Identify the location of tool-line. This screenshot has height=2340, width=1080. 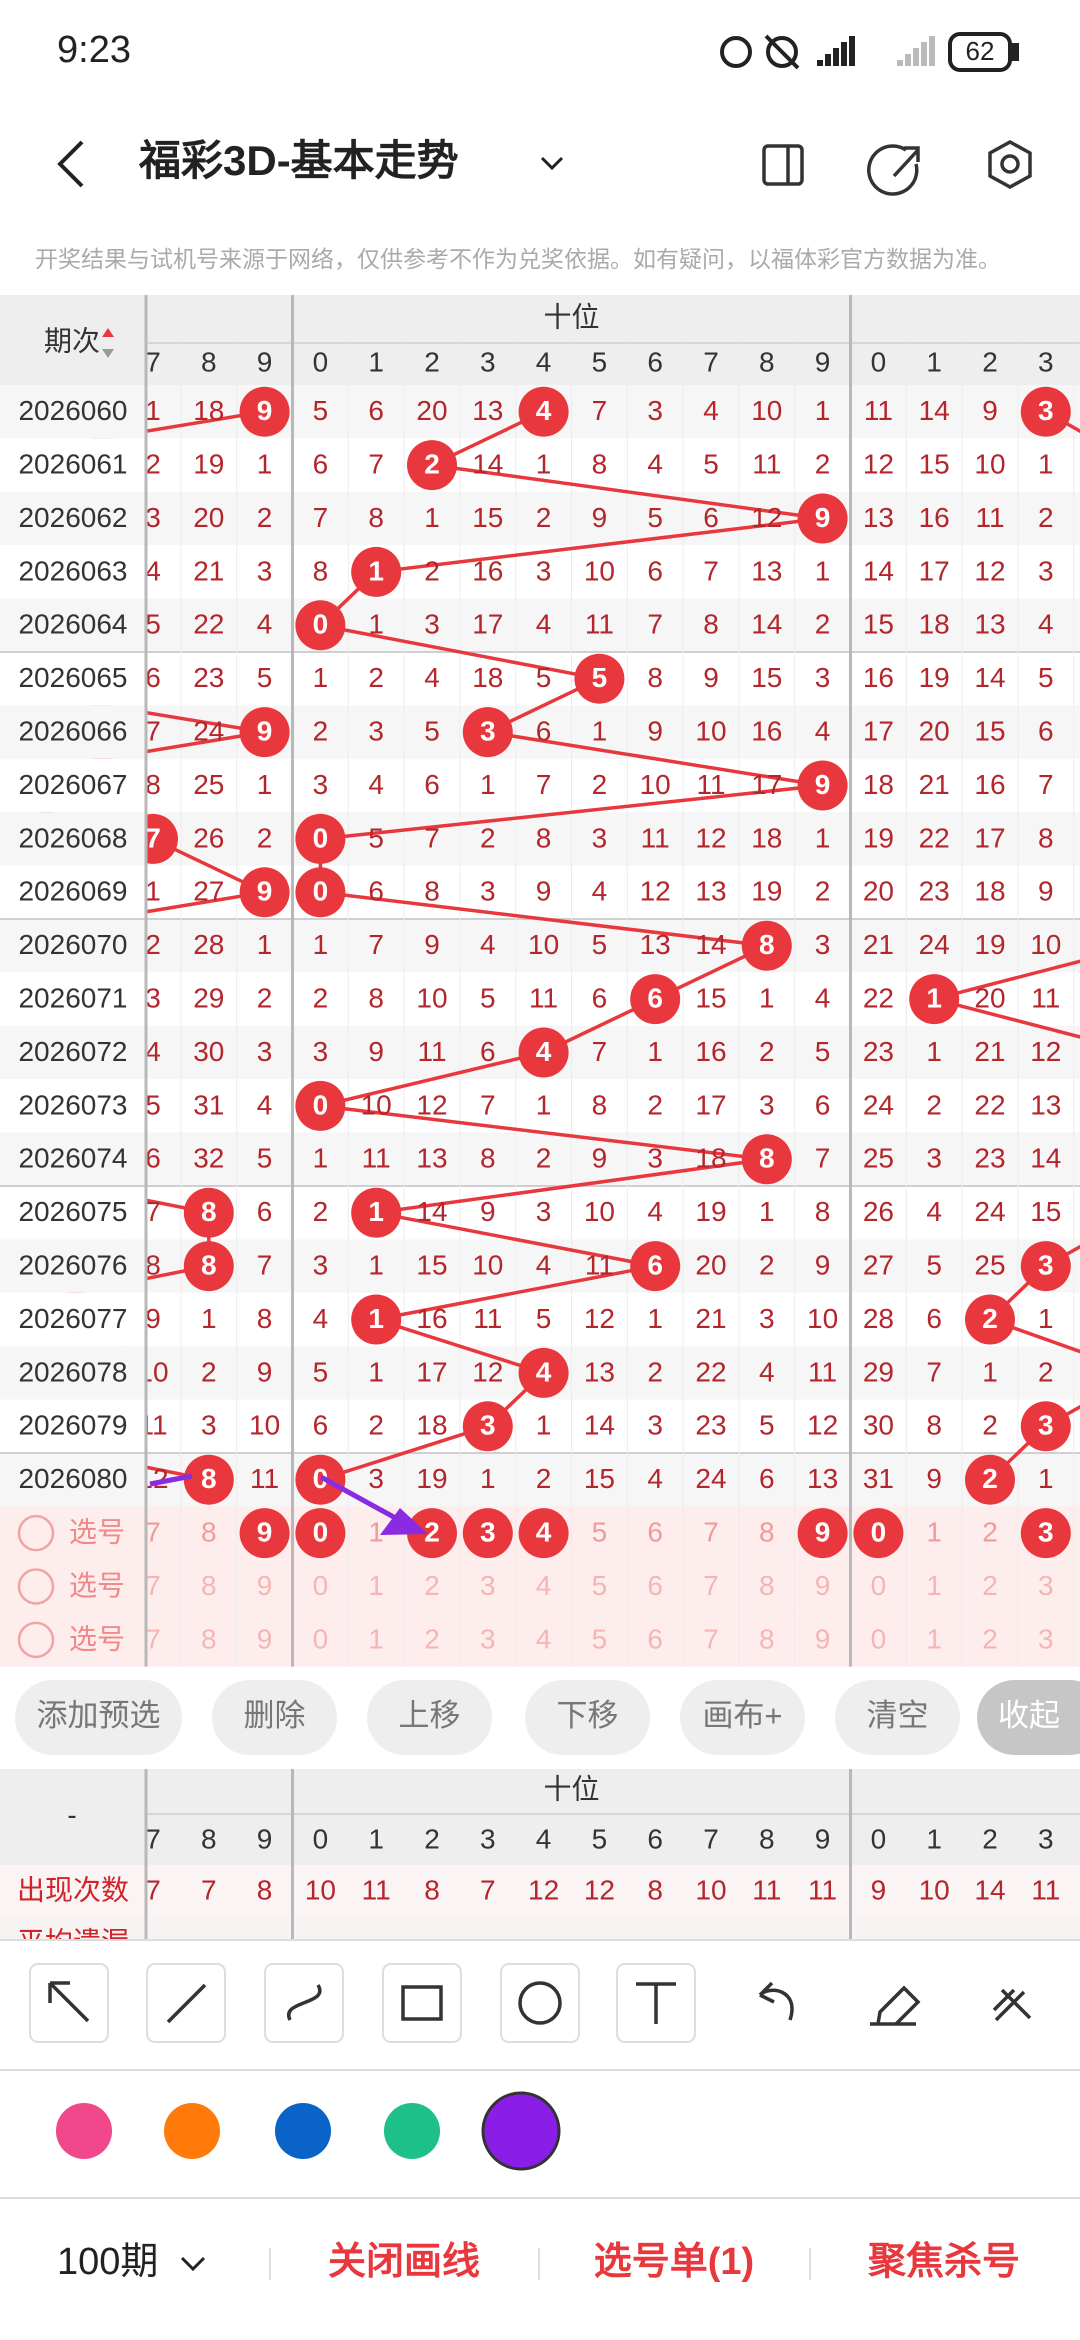
(186, 2003).